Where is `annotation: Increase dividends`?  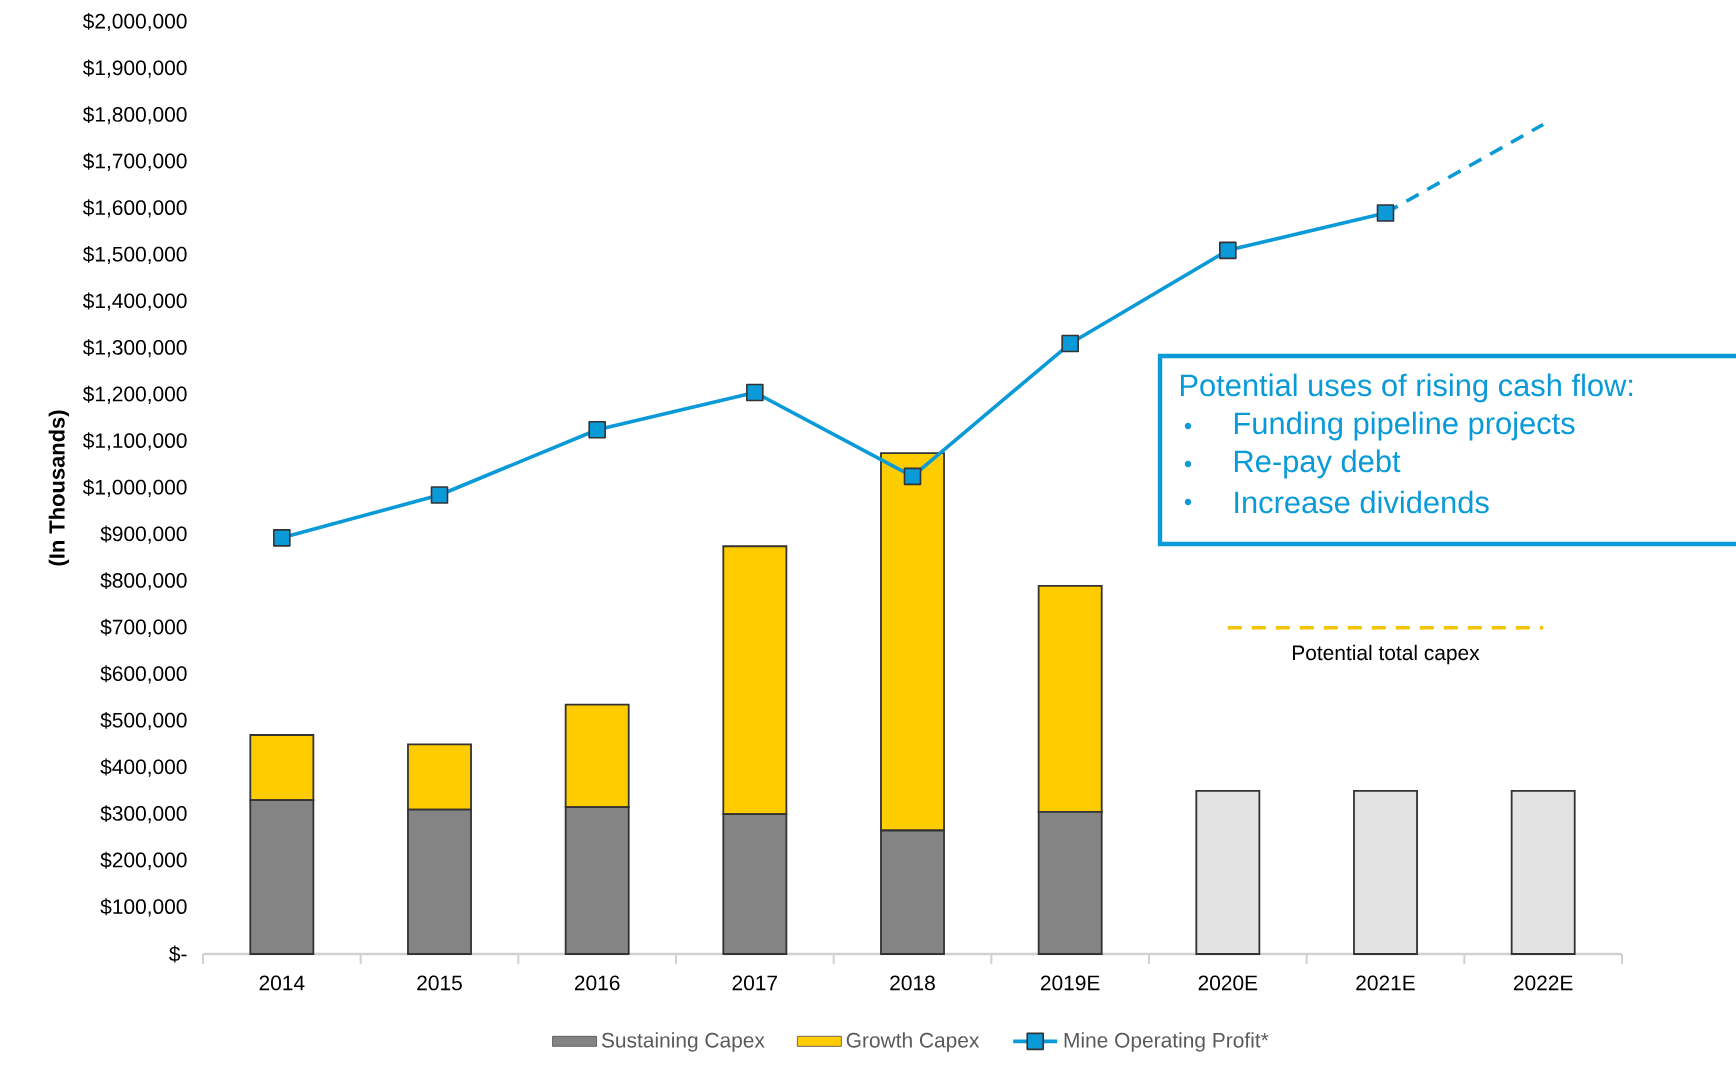
annotation: Increase dividends is located at coordinates (1362, 502).